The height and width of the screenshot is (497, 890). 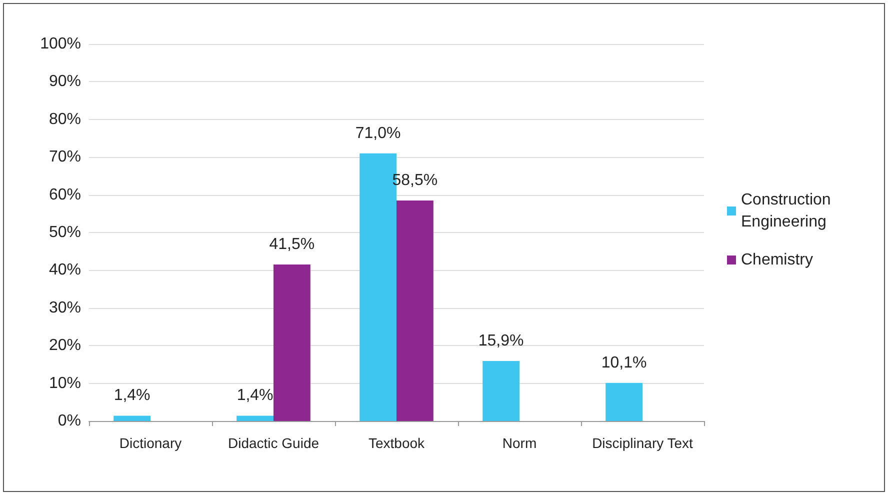 I want to click on y-tick-label: 60%, so click(x=64, y=195).